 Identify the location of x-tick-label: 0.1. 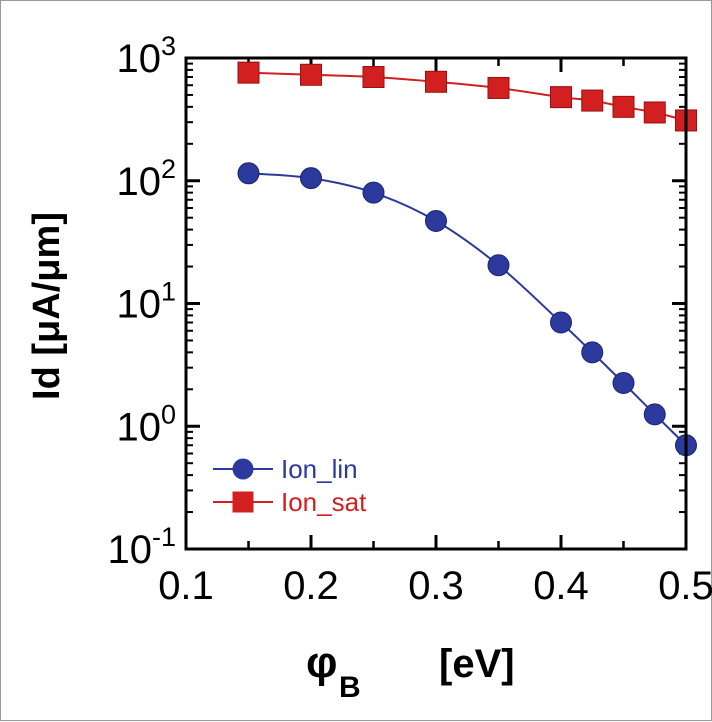
(186, 586).